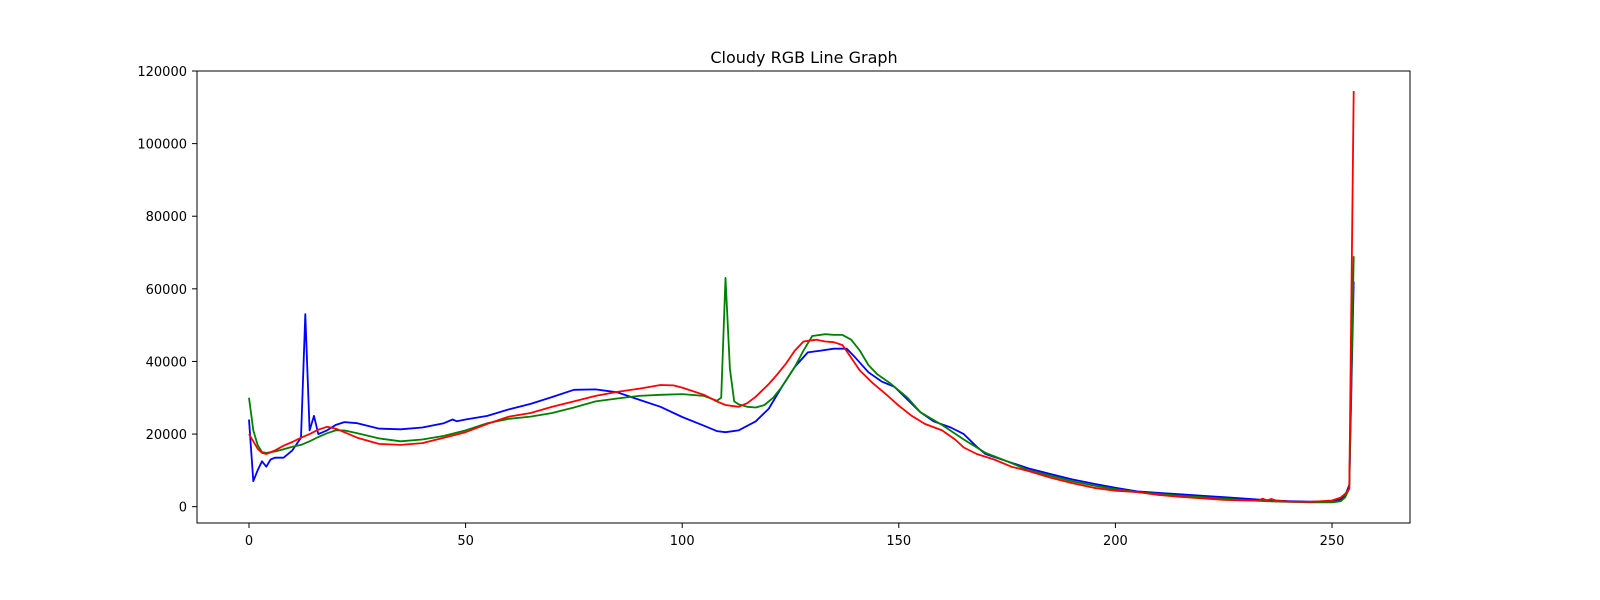 This screenshot has height=600, width=1600. What do you see at coordinates (682, 541) in the screenshot?
I see `x-tick-label: 100` at bounding box center [682, 541].